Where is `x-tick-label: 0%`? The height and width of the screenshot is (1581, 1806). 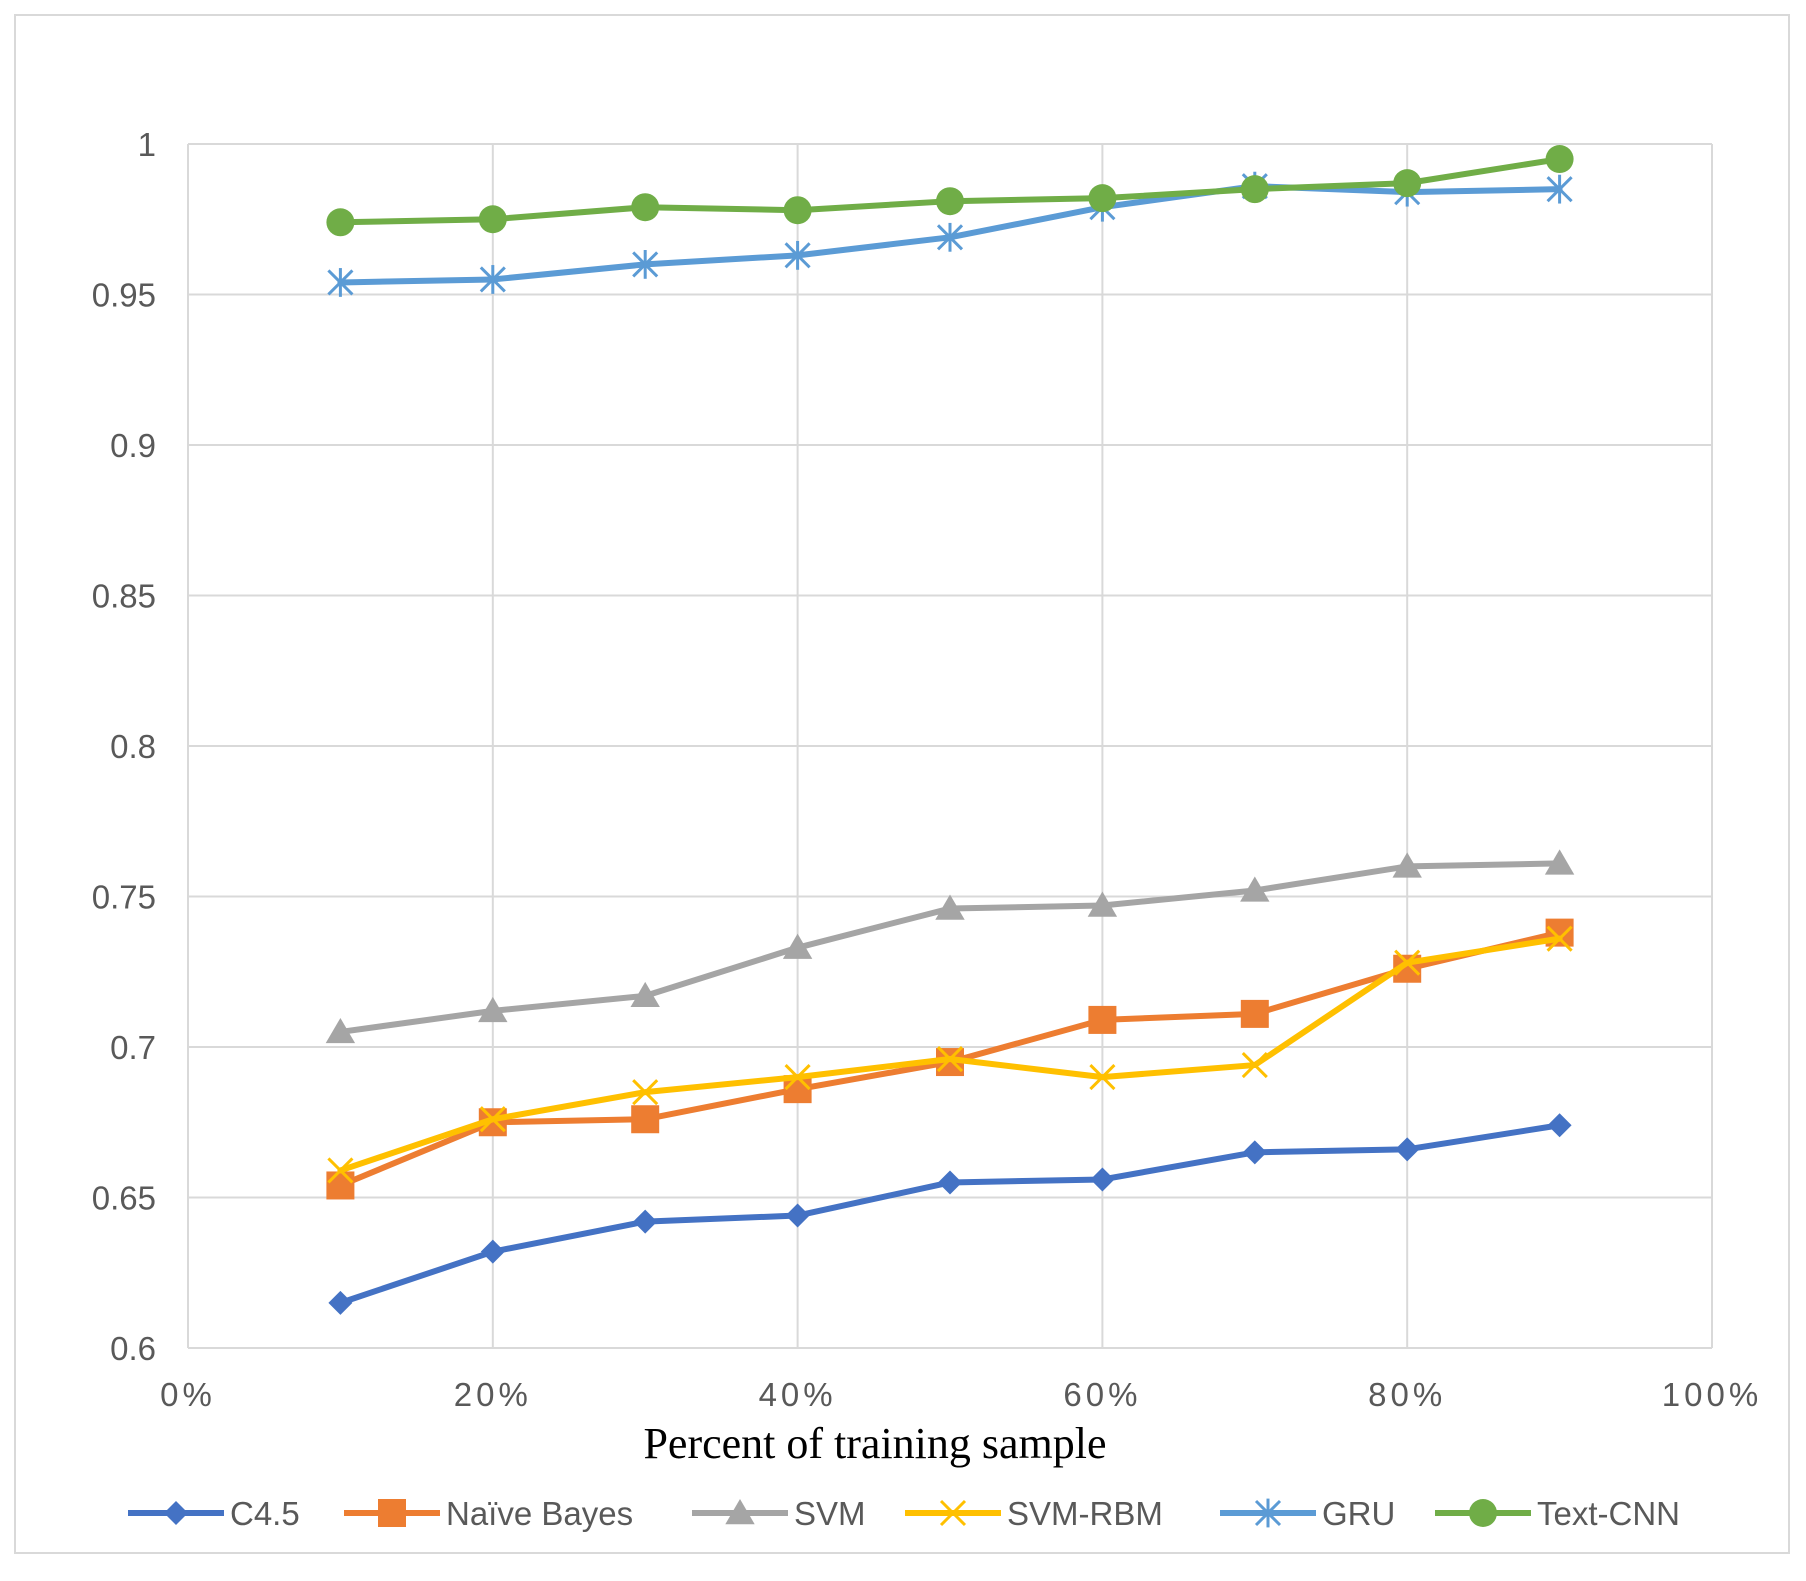
x-tick-label: 0% is located at coordinates (188, 1394).